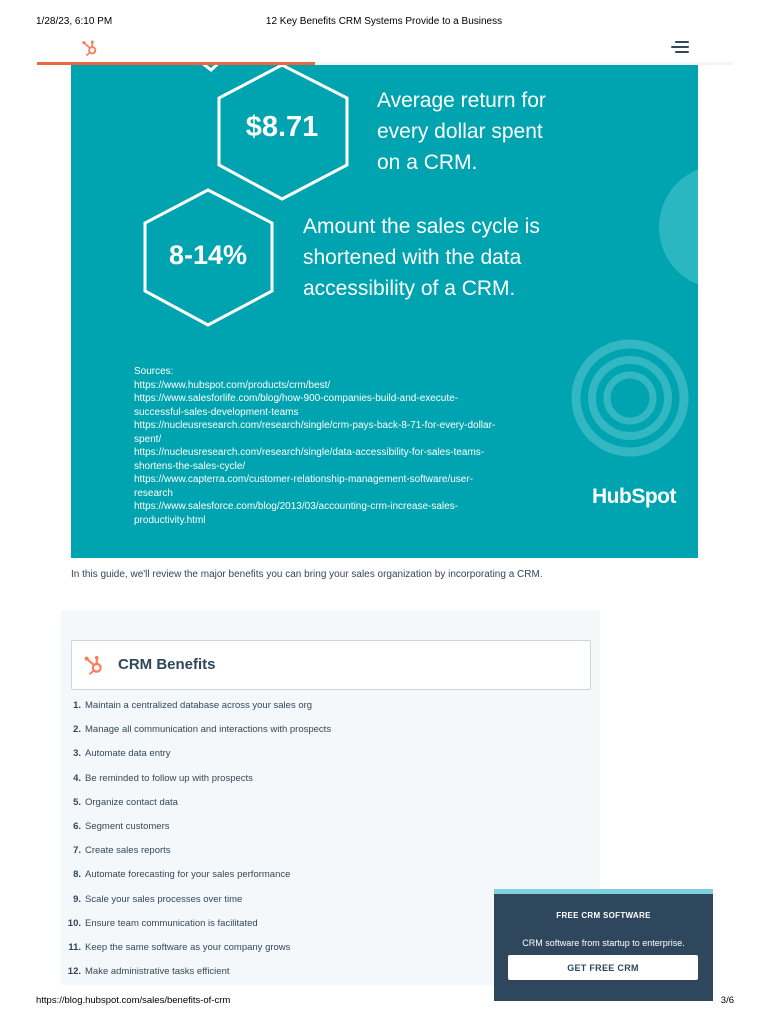  Describe the element at coordinates (74, 972) in the screenshot. I see `toc-item-number: 12.` at that location.